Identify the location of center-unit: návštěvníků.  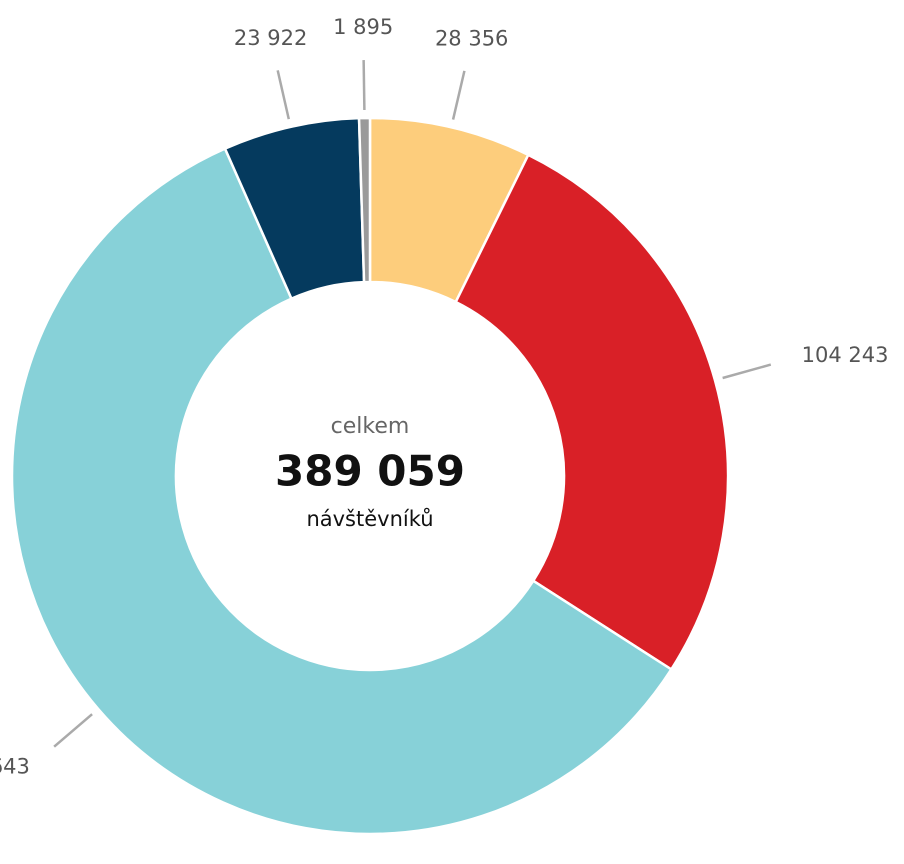
(369, 519).